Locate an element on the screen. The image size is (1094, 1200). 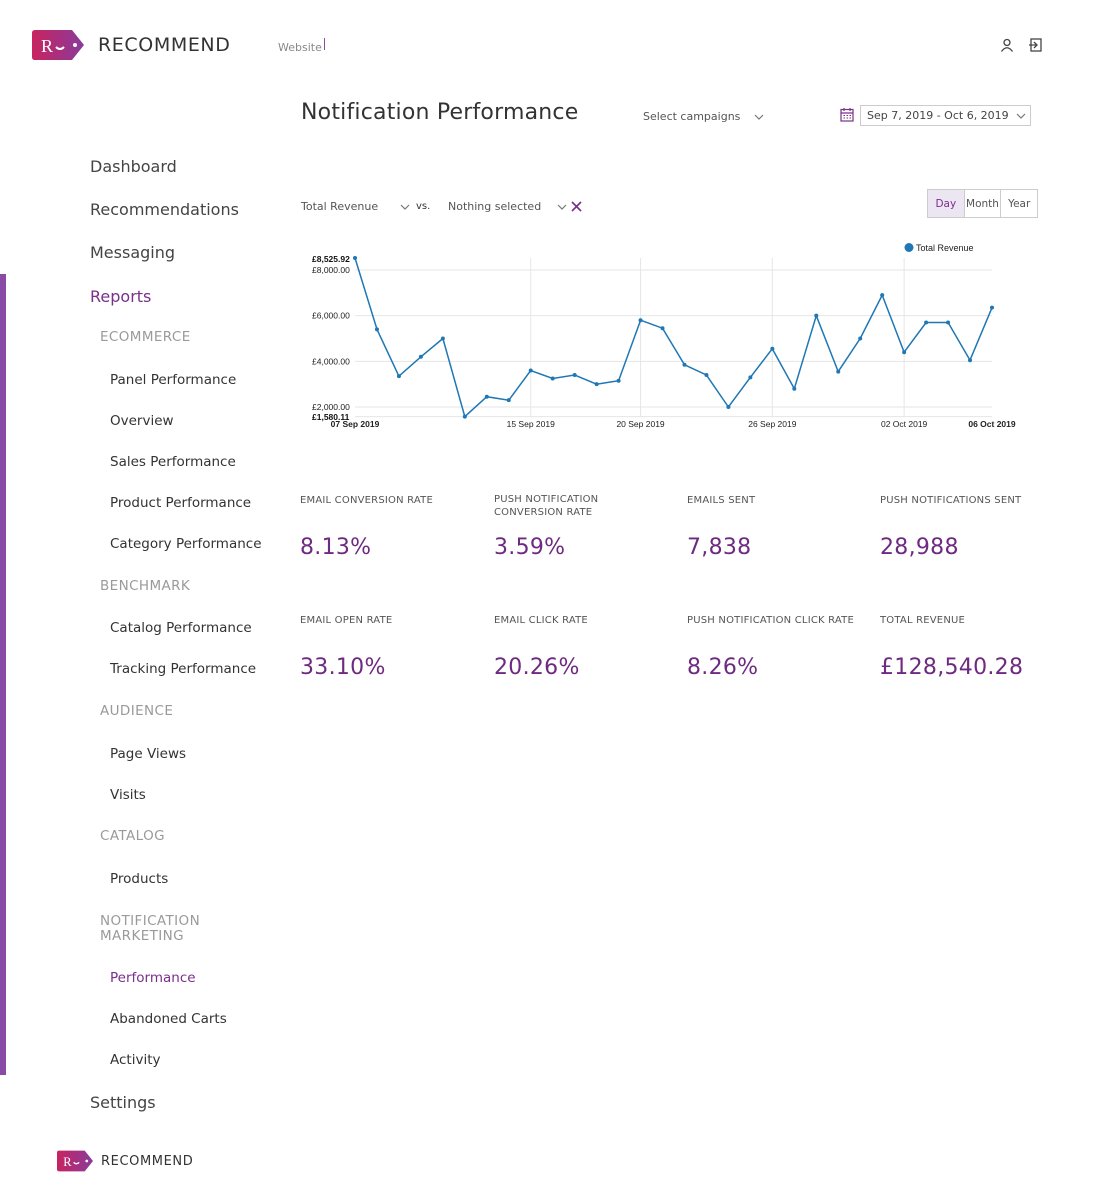
brand-logo: R RECOMMEND is located at coordinates (131, 45).